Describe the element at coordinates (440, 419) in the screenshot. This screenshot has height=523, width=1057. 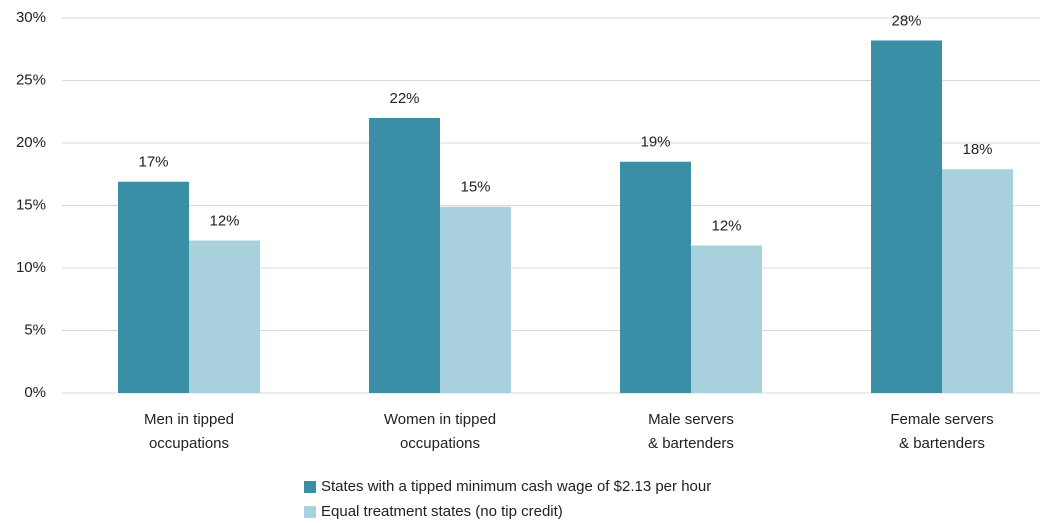
I see `x-tick-label: Women in tipped` at that location.